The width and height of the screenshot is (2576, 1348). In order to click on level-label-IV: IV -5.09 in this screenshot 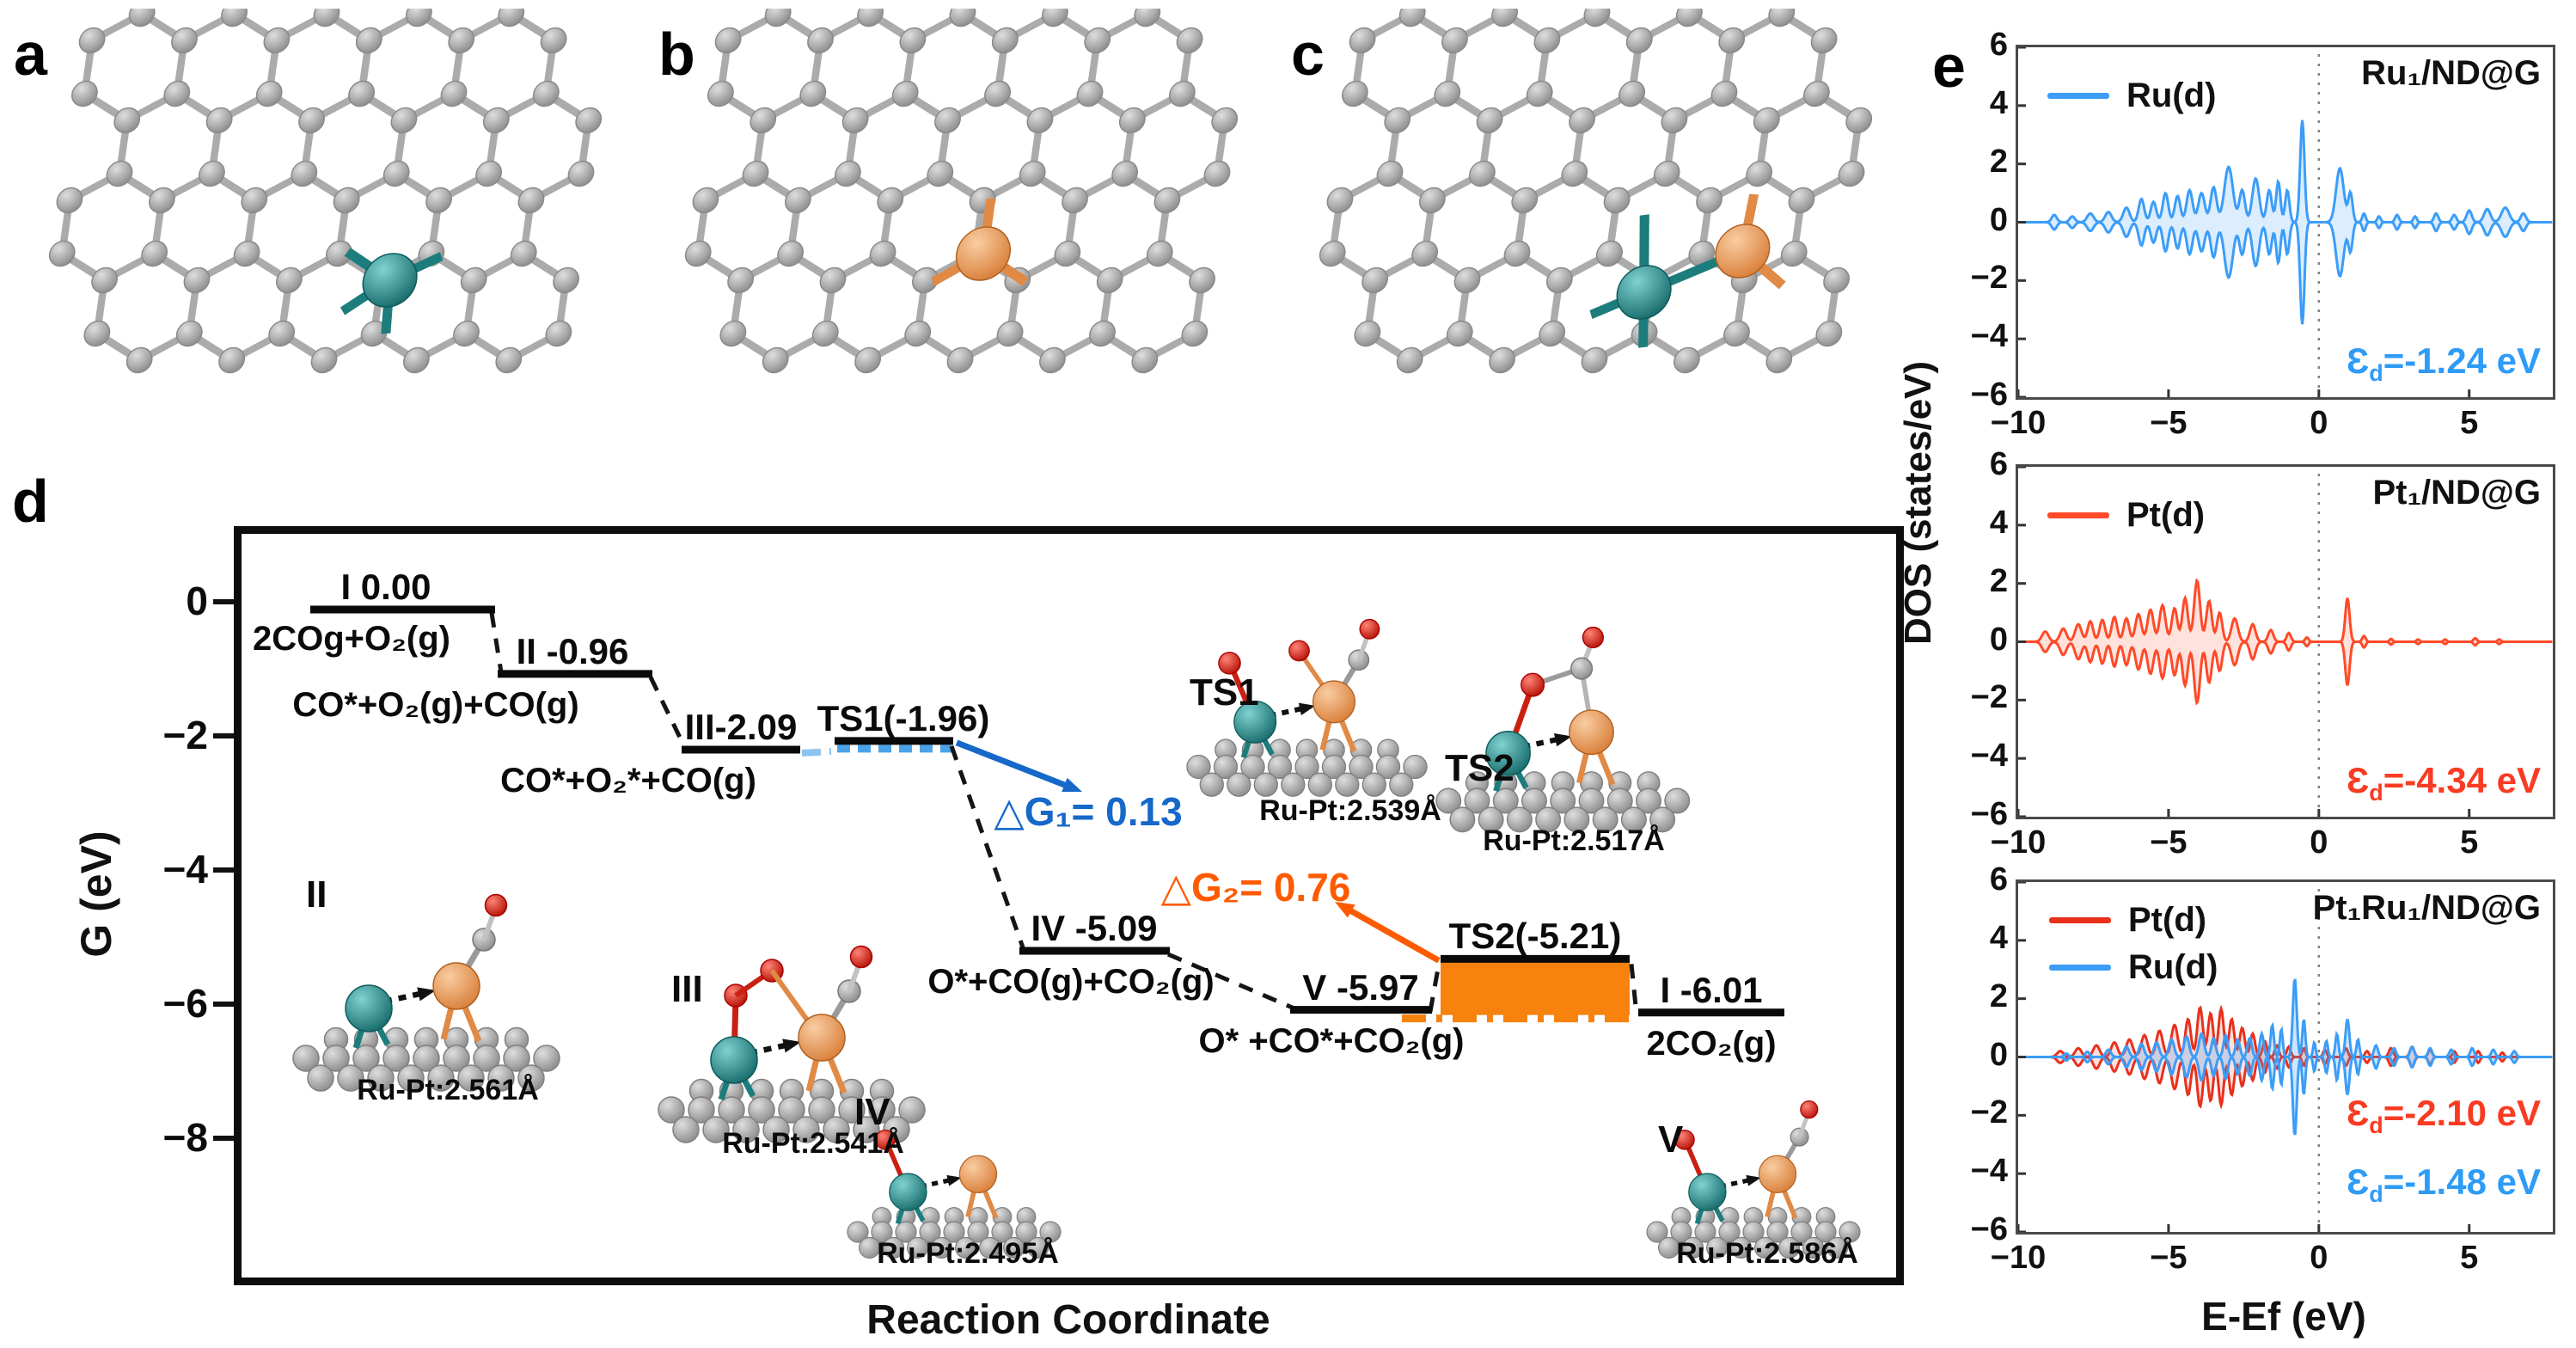, I will do `click(1094, 928)`.